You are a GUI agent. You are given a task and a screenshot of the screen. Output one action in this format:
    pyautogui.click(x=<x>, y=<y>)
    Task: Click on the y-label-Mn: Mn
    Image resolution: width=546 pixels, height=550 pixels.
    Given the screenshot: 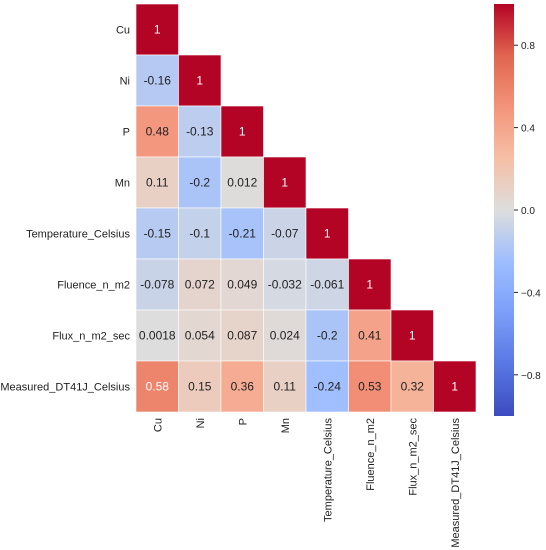 What is the action you would take?
    pyautogui.click(x=122, y=184)
    